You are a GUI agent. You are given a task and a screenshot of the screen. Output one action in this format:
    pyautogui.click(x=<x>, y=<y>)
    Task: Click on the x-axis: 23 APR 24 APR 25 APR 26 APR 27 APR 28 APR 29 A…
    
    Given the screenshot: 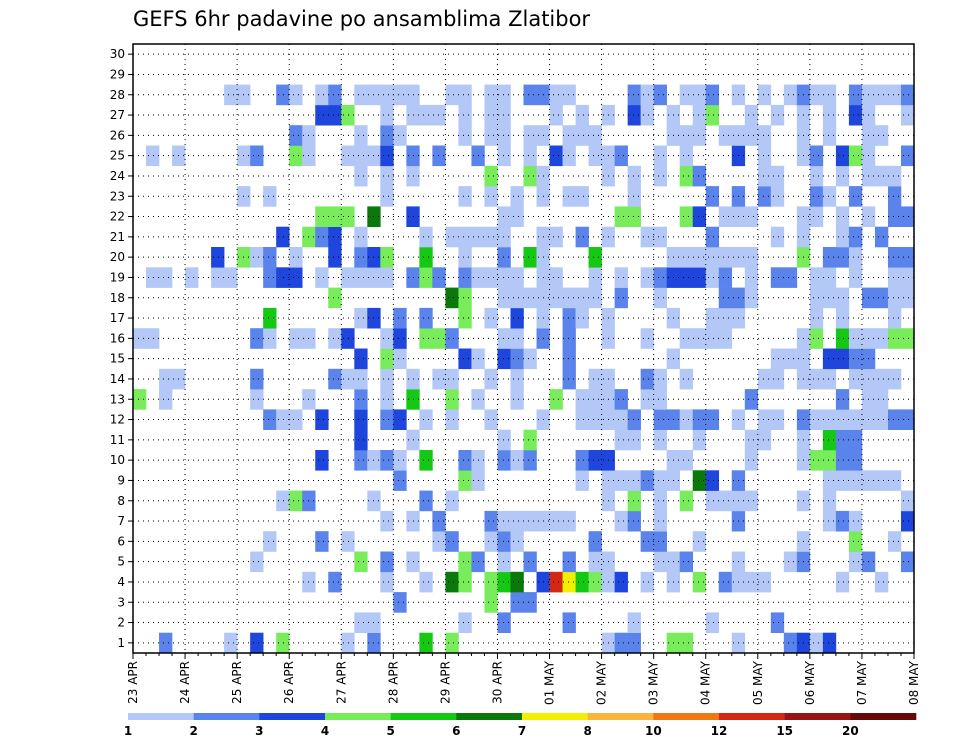 What is the action you would take?
    pyautogui.click(x=523, y=679)
    